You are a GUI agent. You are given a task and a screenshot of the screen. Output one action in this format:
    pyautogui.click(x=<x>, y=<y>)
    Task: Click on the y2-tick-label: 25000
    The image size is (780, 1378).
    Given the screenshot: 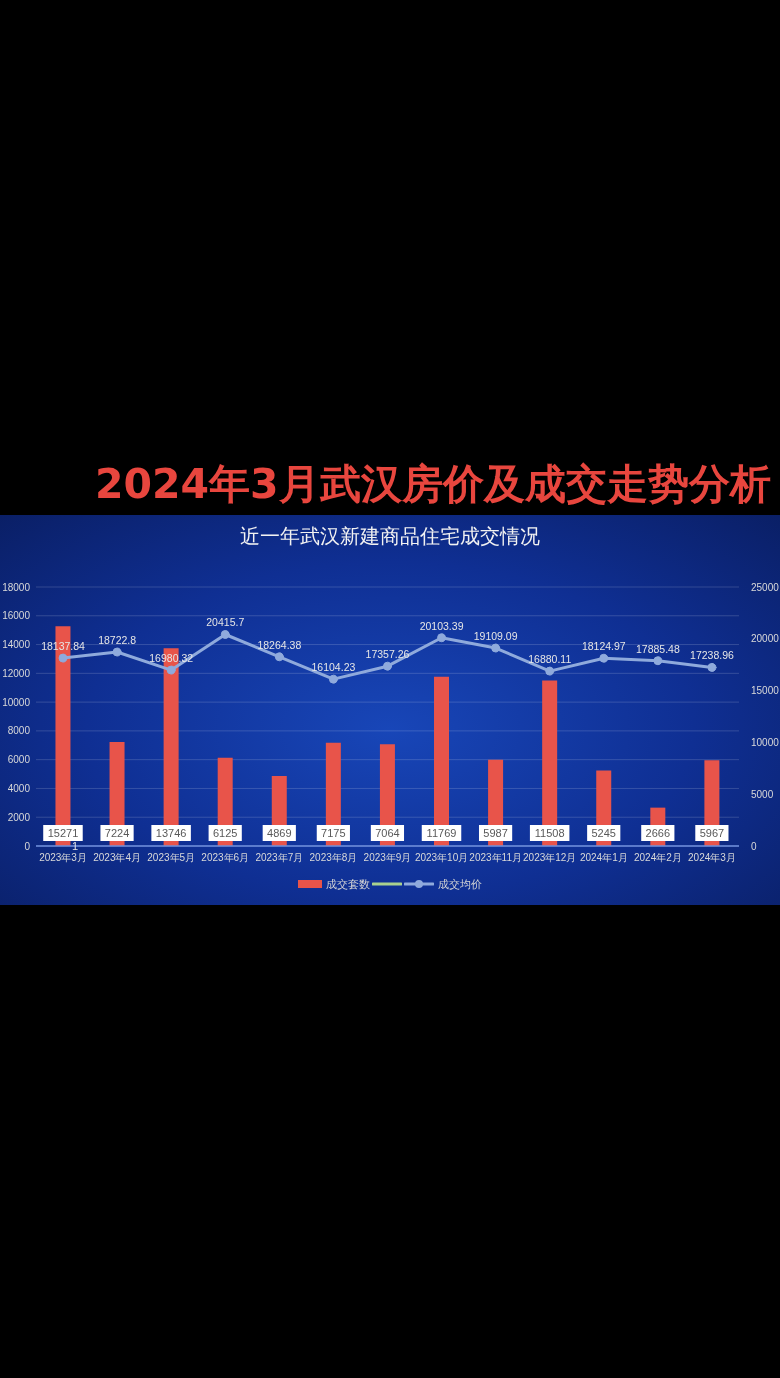 What is the action you would take?
    pyautogui.click(x=765, y=587)
    